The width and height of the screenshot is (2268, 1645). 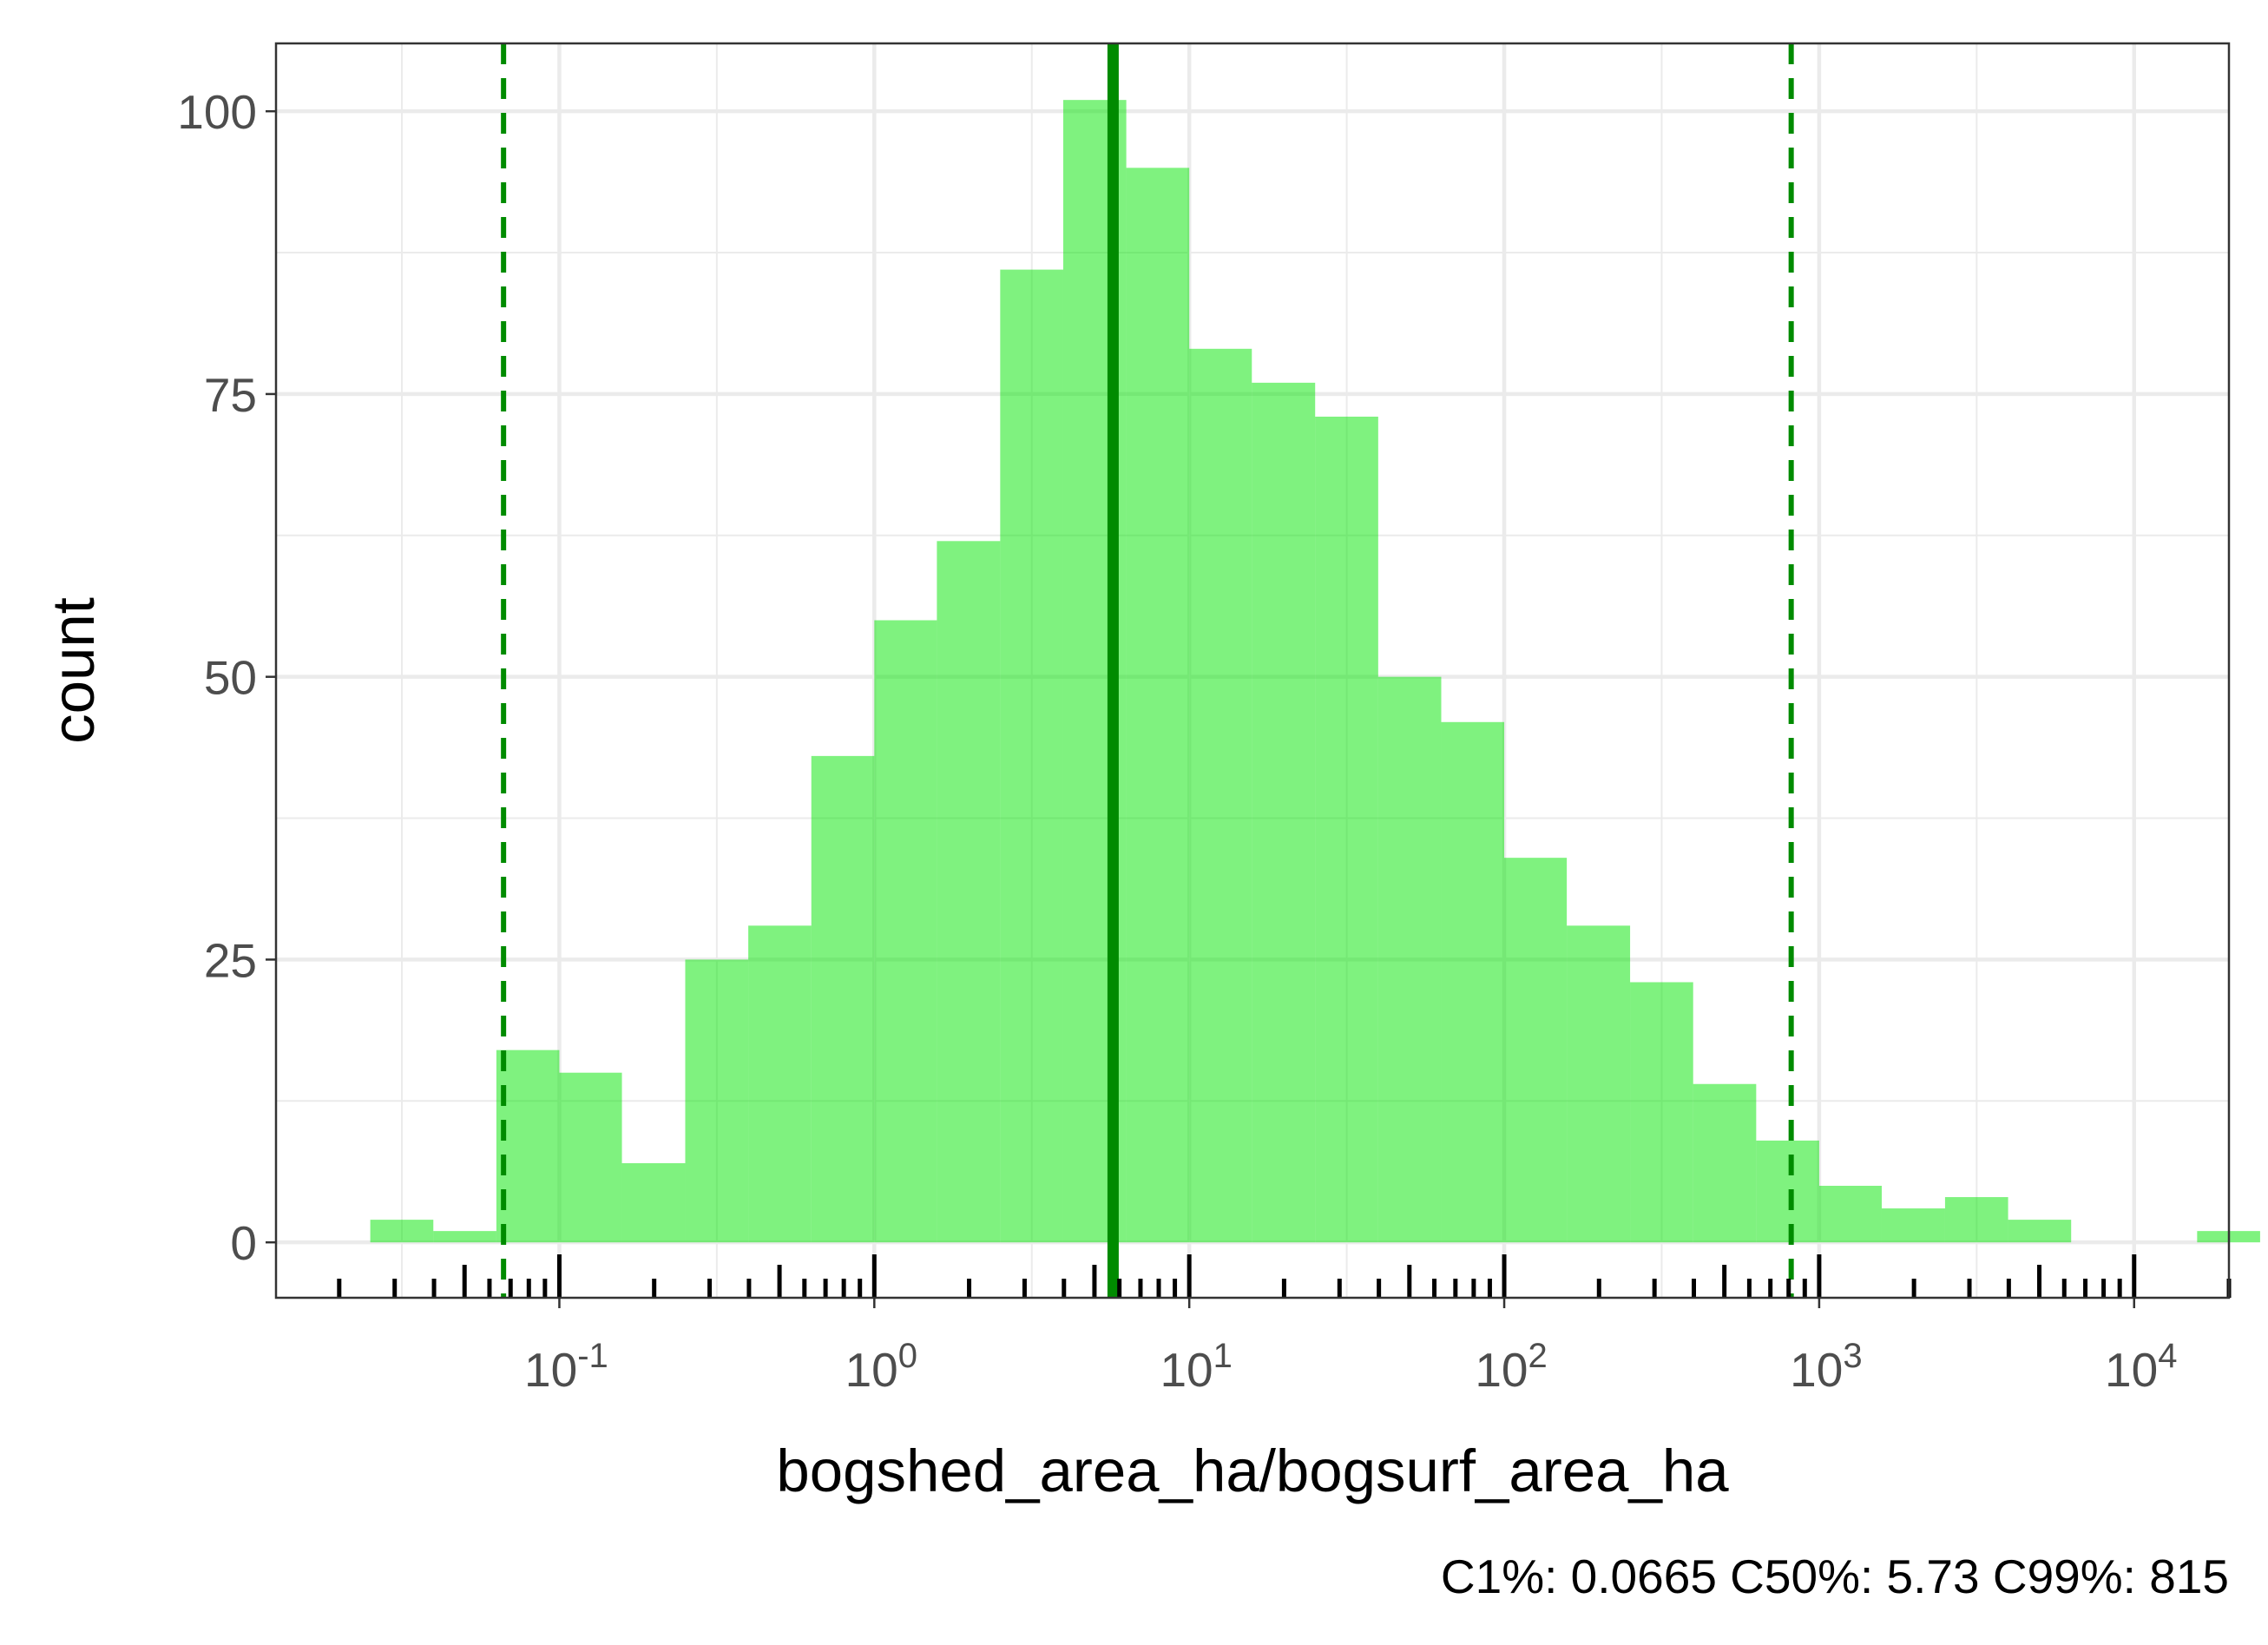 What do you see at coordinates (230, 960) in the screenshot?
I see `y-tick-label: 25` at bounding box center [230, 960].